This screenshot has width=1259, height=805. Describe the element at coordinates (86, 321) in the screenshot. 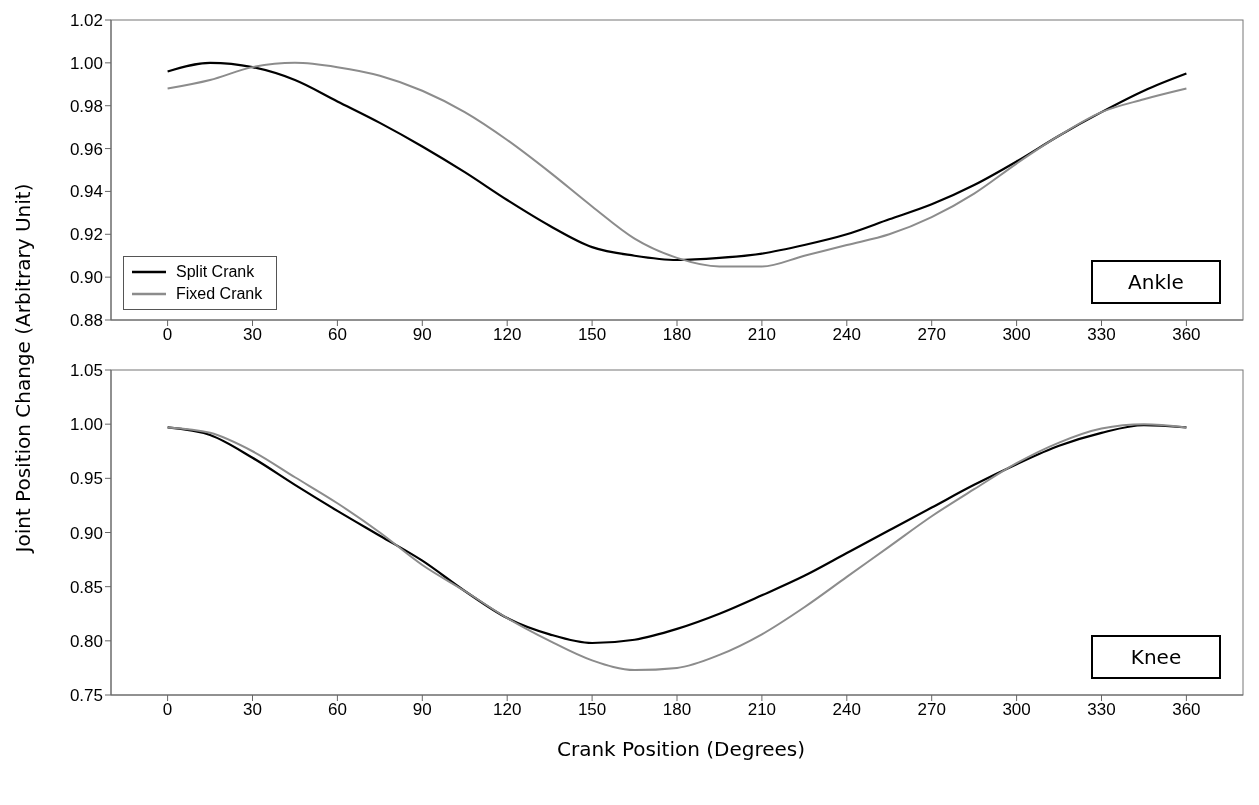

I see `y-tick-label: 0.88` at that location.